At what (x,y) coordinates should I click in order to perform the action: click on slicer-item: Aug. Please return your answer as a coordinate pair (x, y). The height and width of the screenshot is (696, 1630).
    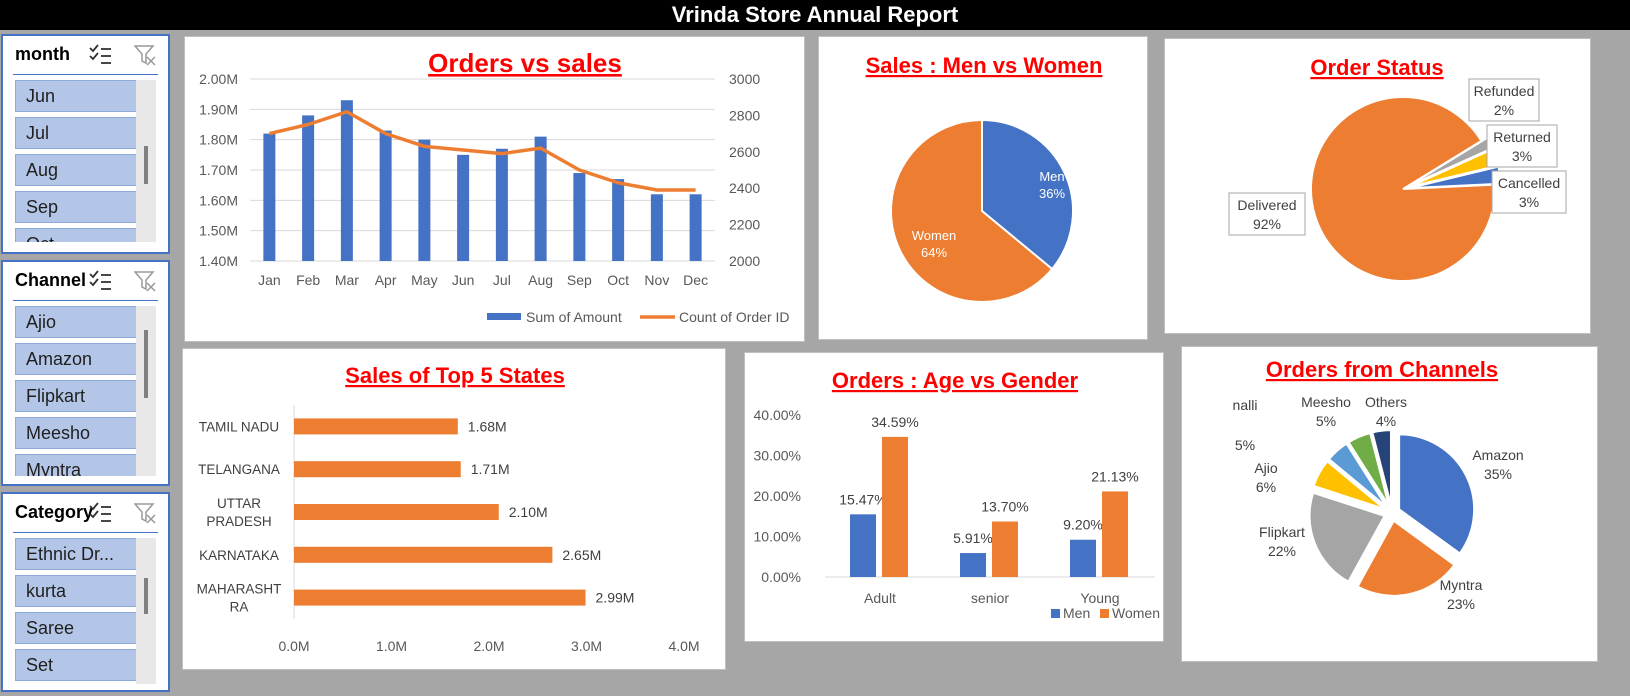
    Looking at the image, I should click on (78, 170).